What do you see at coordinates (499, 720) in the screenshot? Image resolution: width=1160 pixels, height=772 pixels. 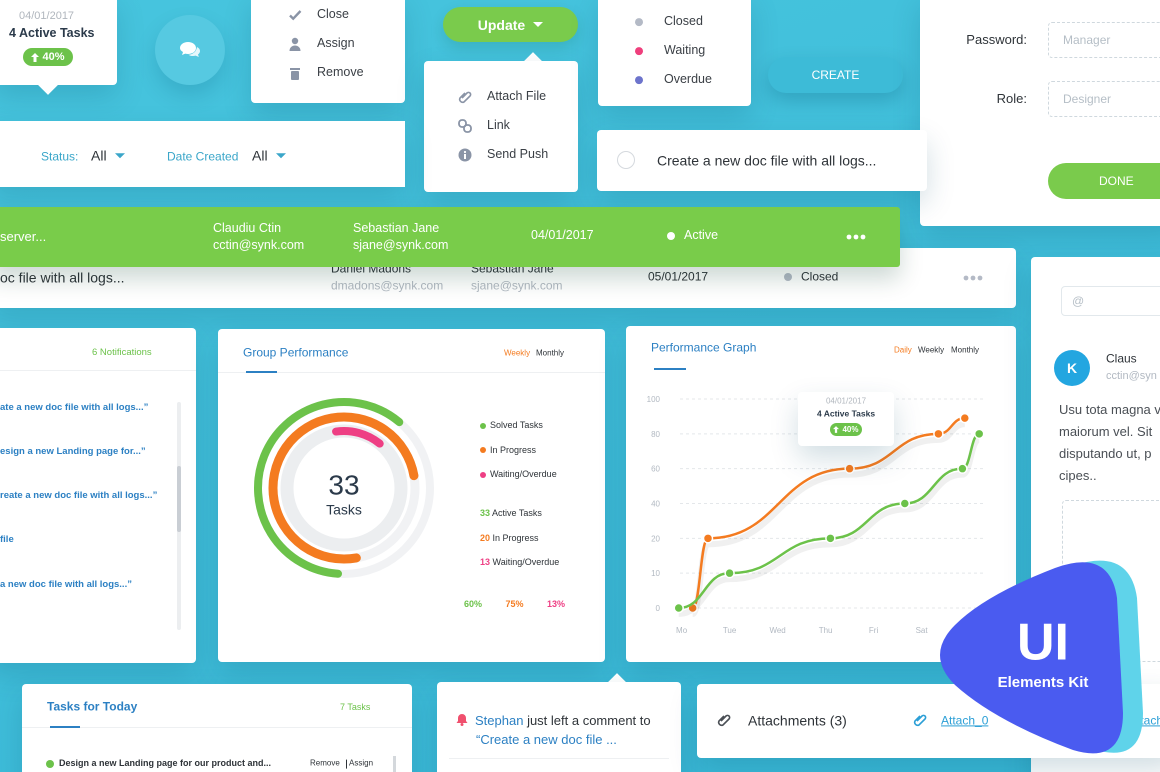 I see `comment-author: Stephan` at bounding box center [499, 720].